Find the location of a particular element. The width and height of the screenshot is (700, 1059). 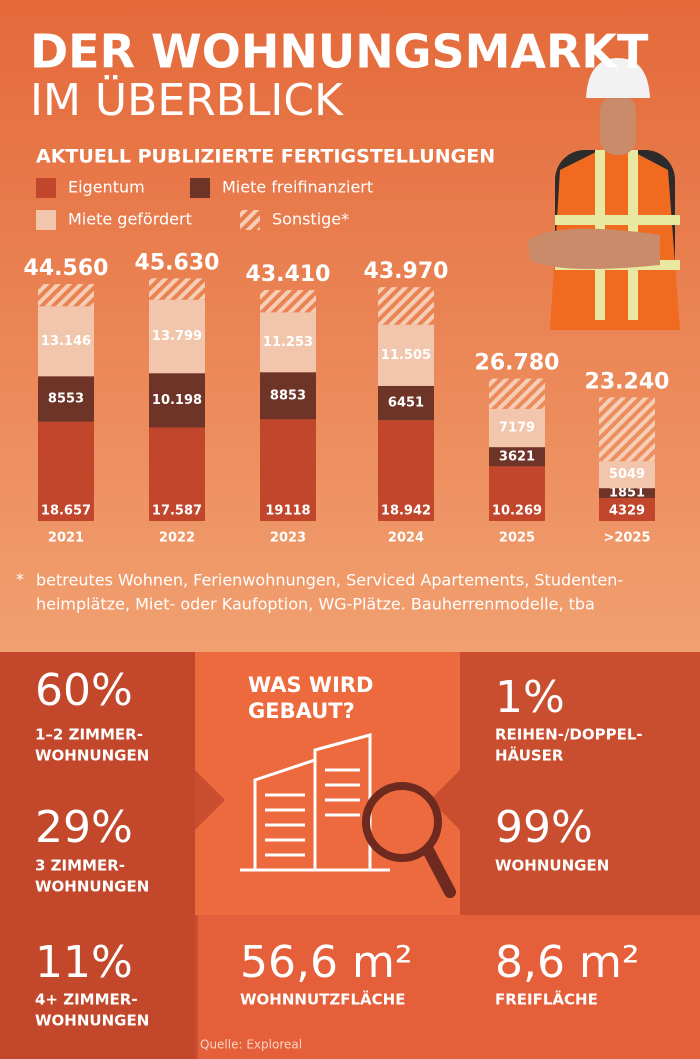

x-tick-label: 2022 is located at coordinates (177, 538).